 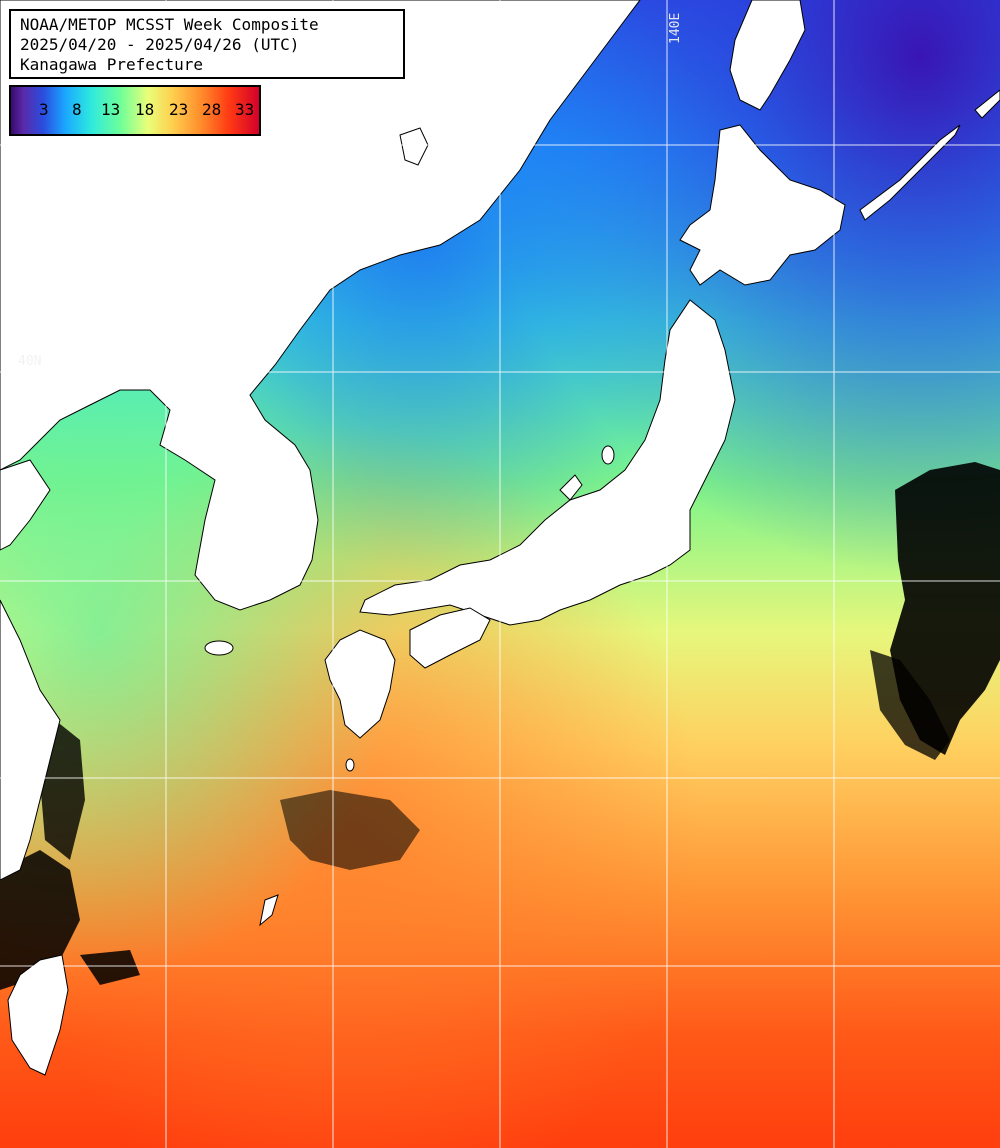 What do you see at coordinates (30, 361) in the screenshot?
I see `latitude-label: 40N` at bounding box center [30, 361].